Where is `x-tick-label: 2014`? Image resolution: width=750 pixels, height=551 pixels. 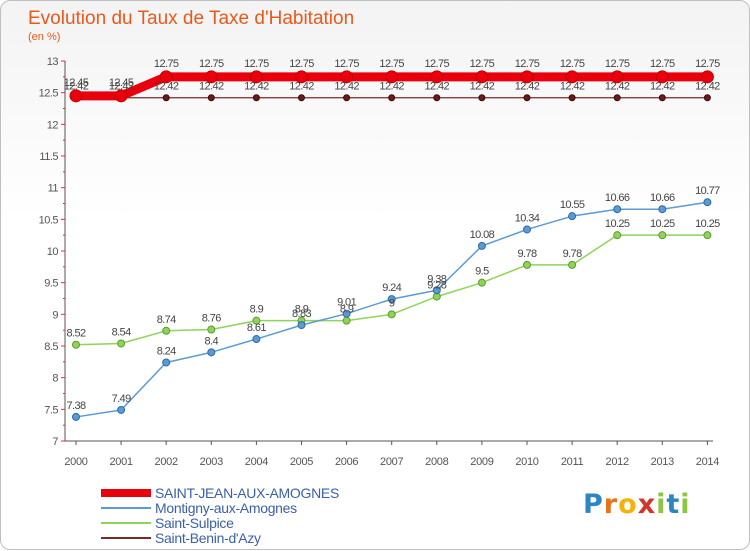 x-tick-label: 2014 is located at coordinates (707, 462).